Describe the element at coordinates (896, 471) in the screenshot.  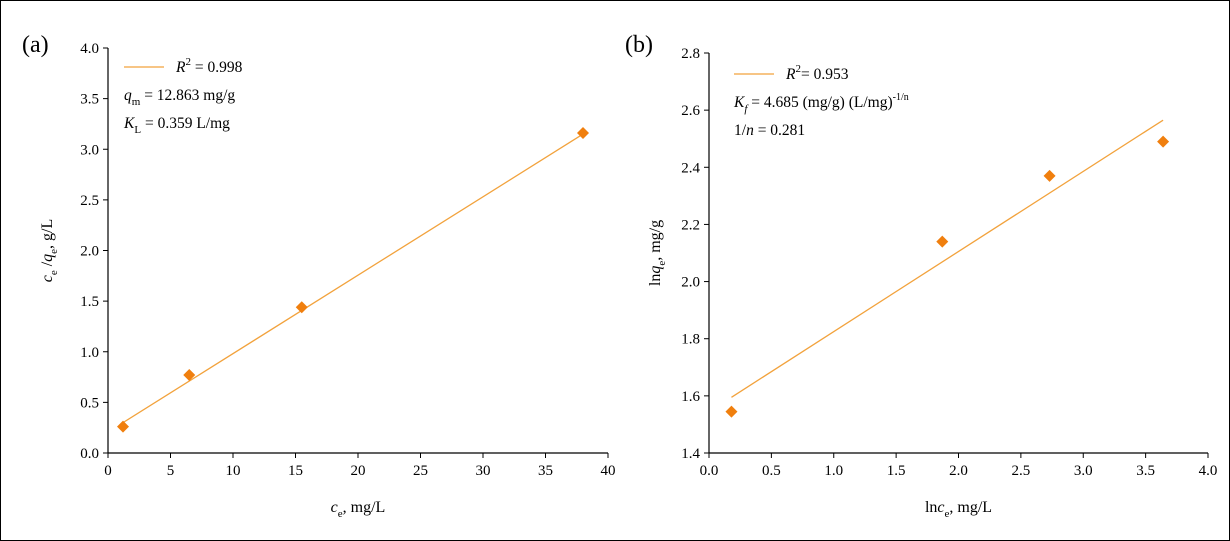
I see `x-tick-label: 1.5` at that location.